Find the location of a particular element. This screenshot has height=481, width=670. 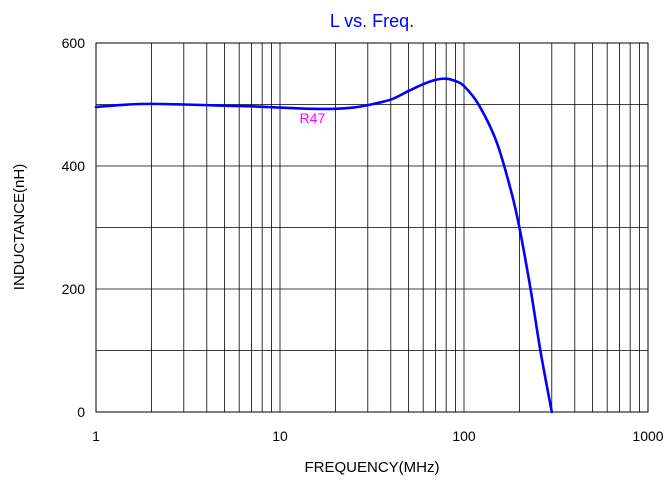

x-tick-label: 1000 is located at coordinates (647, 436).